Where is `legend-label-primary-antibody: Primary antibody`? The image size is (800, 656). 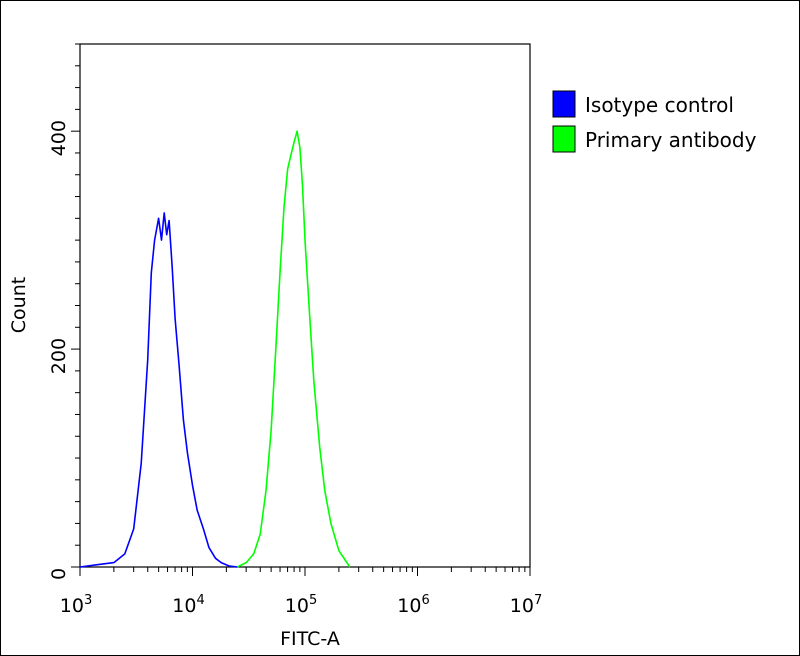
legend-label-primary-antibody: Primary antibody is located at coordinates (671, 140).